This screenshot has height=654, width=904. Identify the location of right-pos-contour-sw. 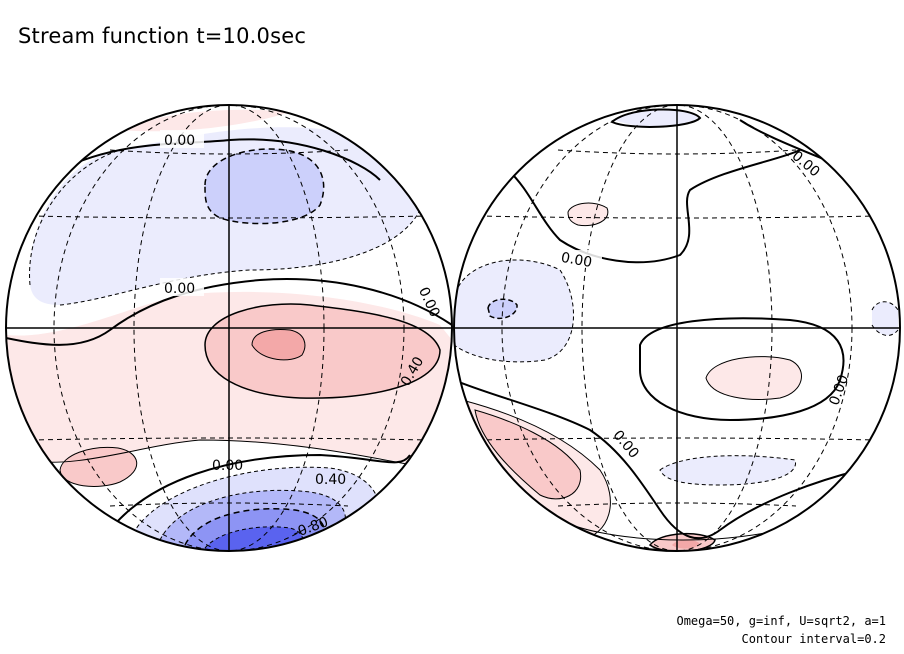
(528, 454).